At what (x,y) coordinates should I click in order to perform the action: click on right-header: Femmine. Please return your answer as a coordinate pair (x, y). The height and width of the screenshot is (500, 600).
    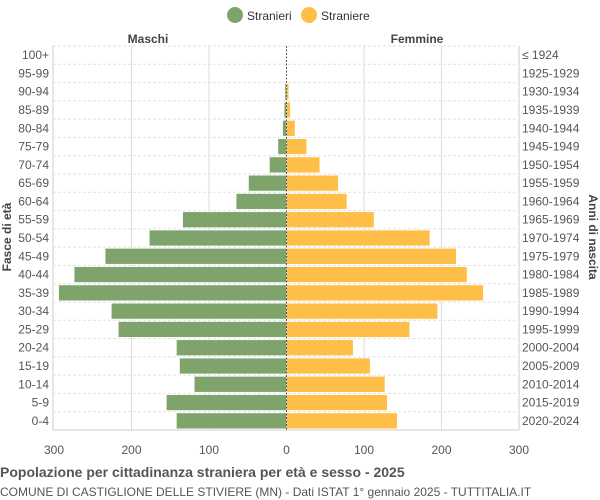
    Looking at the image, I should click on (417, 39).